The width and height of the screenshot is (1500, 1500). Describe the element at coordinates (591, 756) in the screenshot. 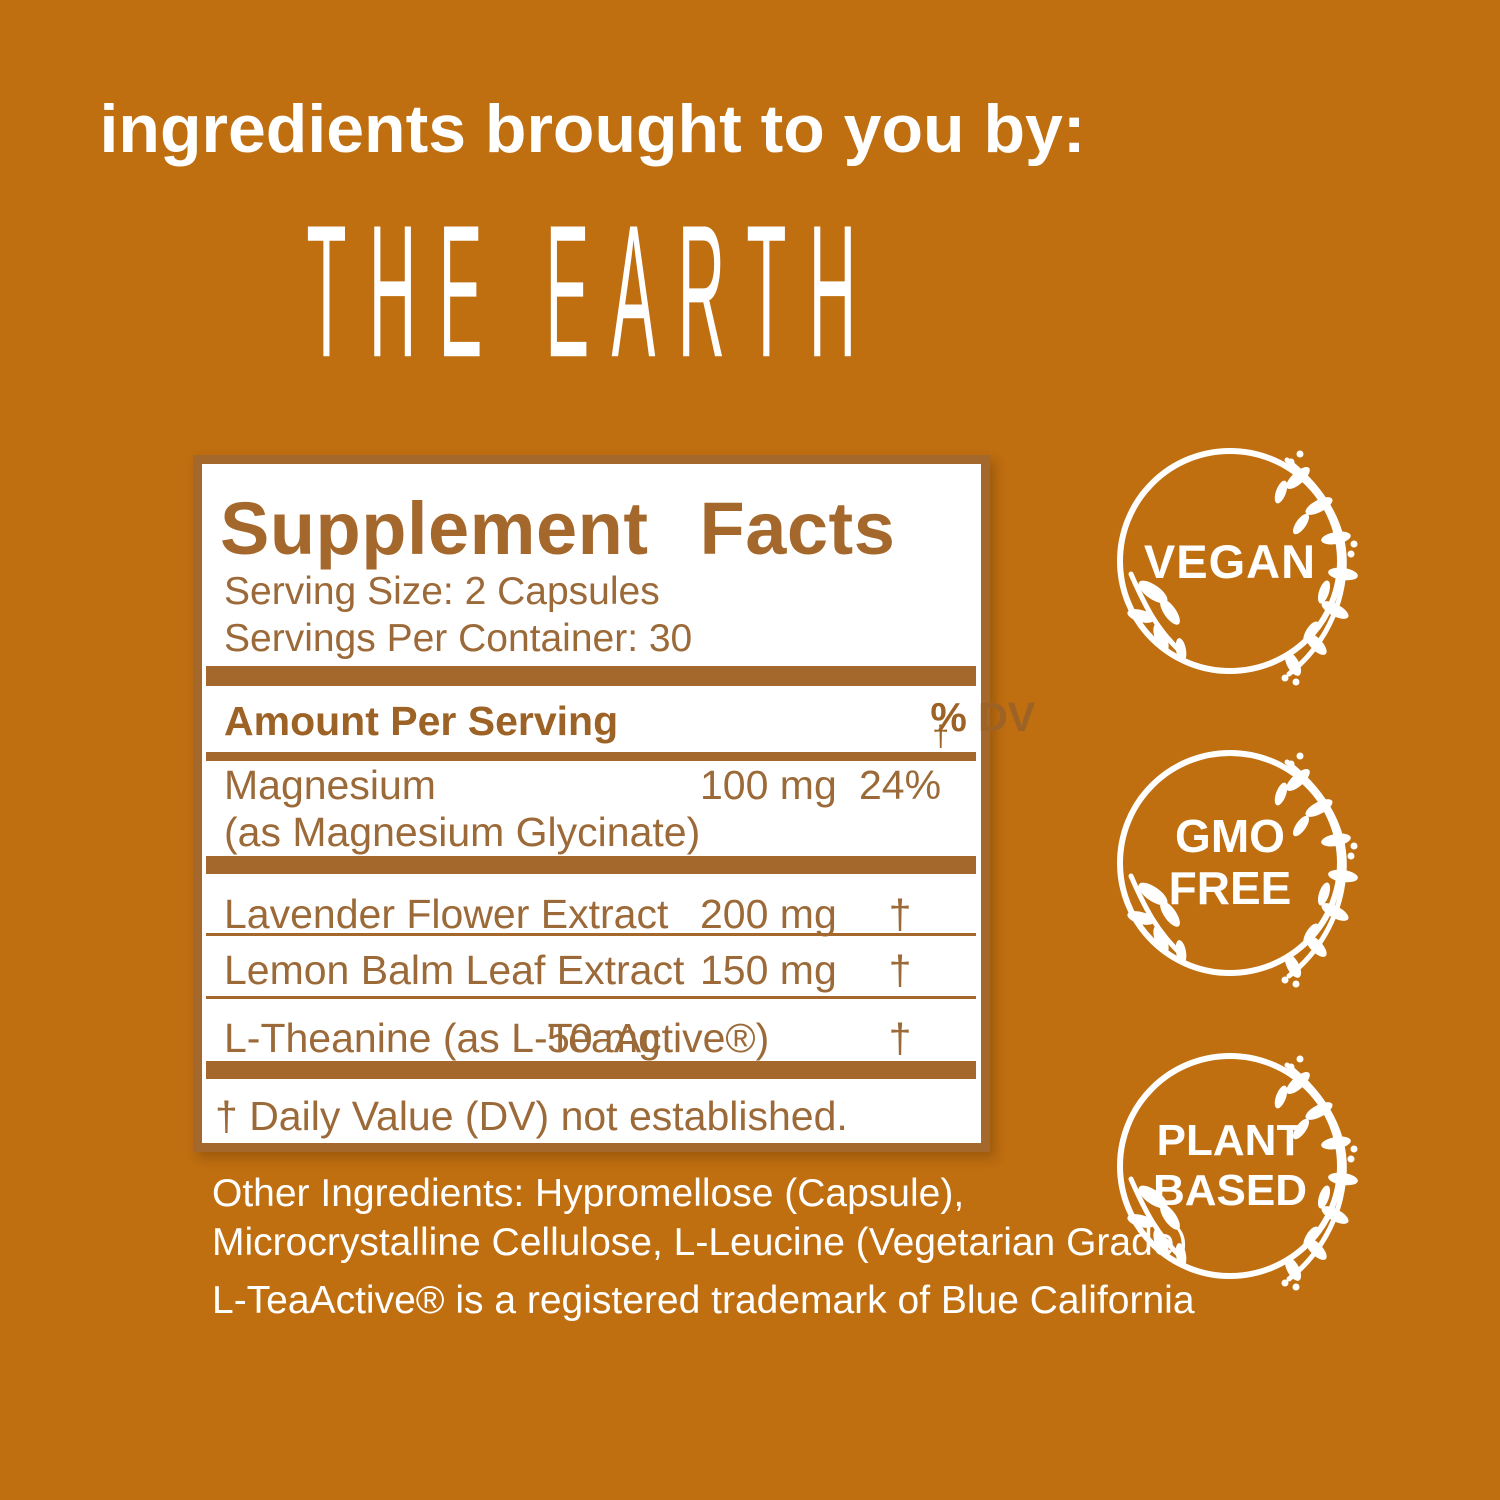

I see `divider-medium` at that location.